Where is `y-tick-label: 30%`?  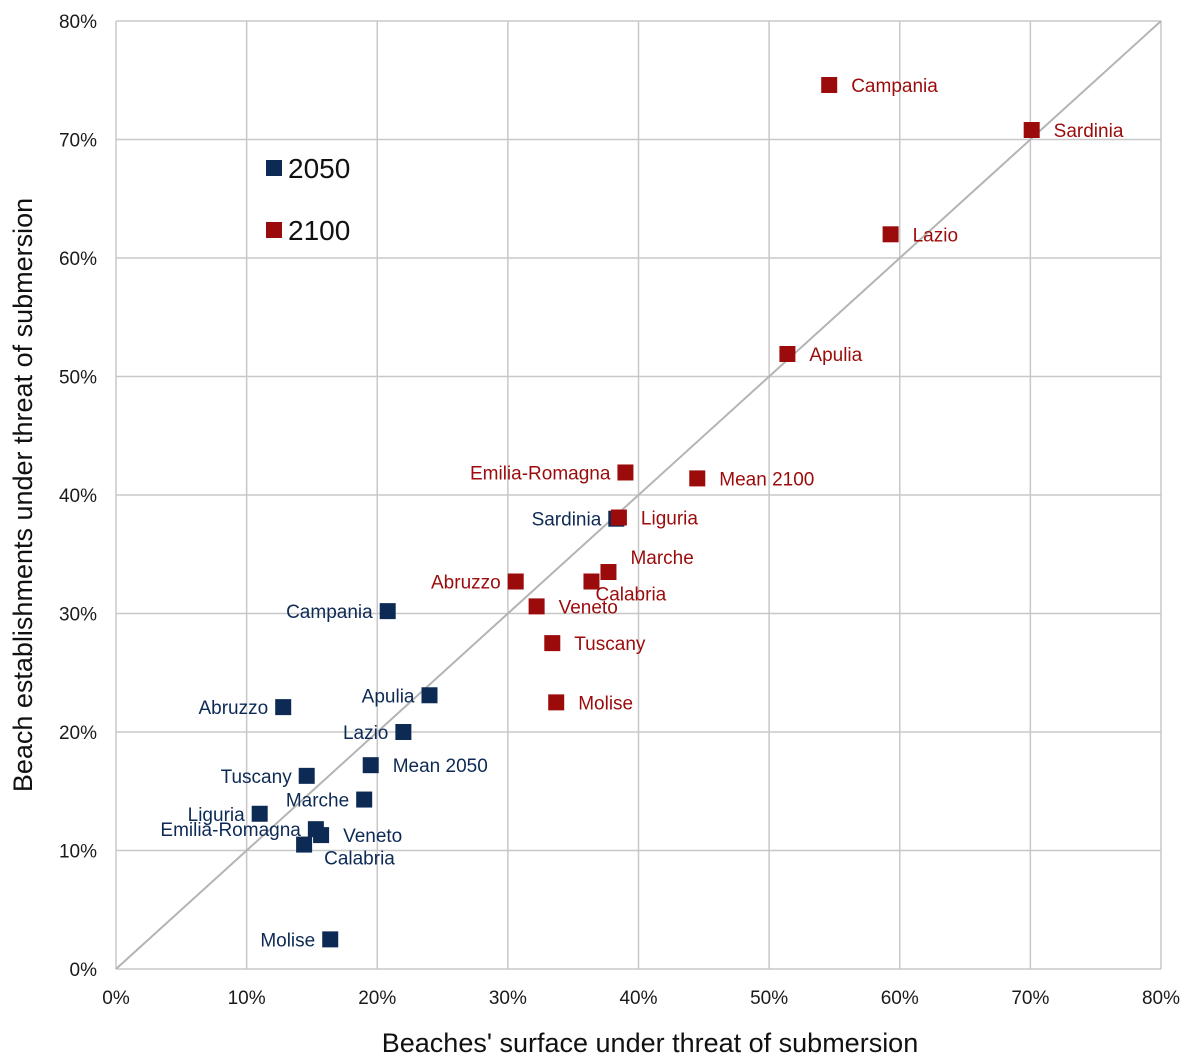 y-tick-label: 30% is located at coordinates (78, 615).